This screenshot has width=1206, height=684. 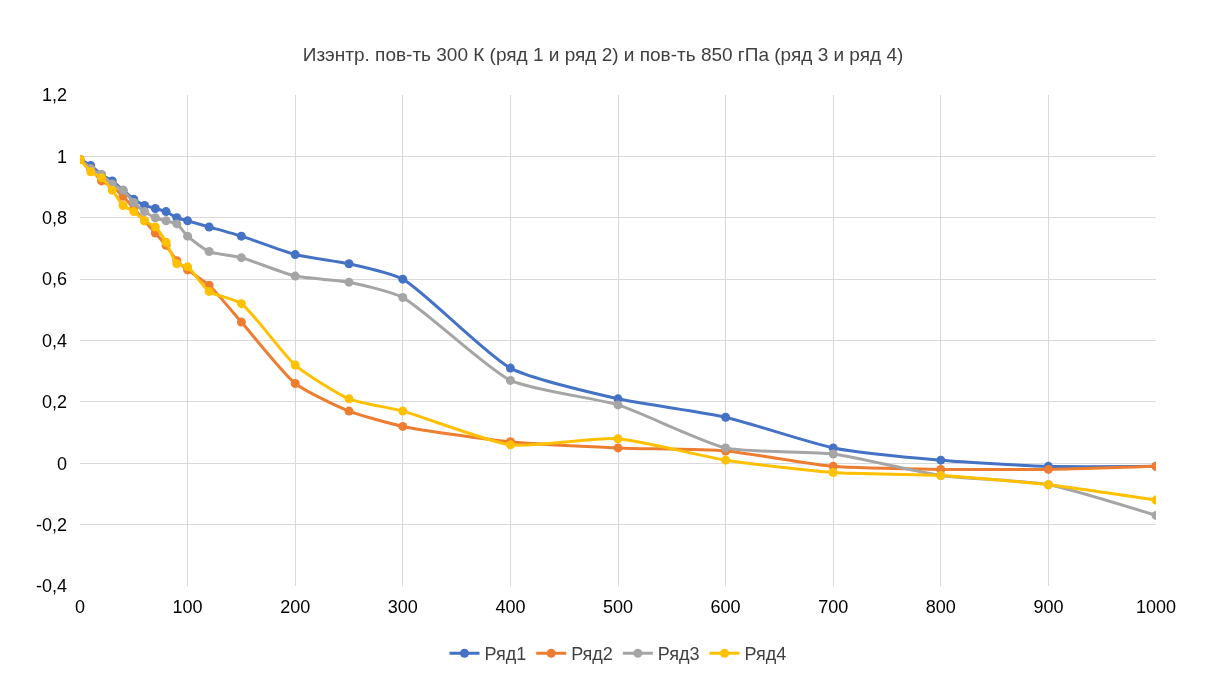 I want to click on x-tick-label: 300, so click(x=402, y=607).